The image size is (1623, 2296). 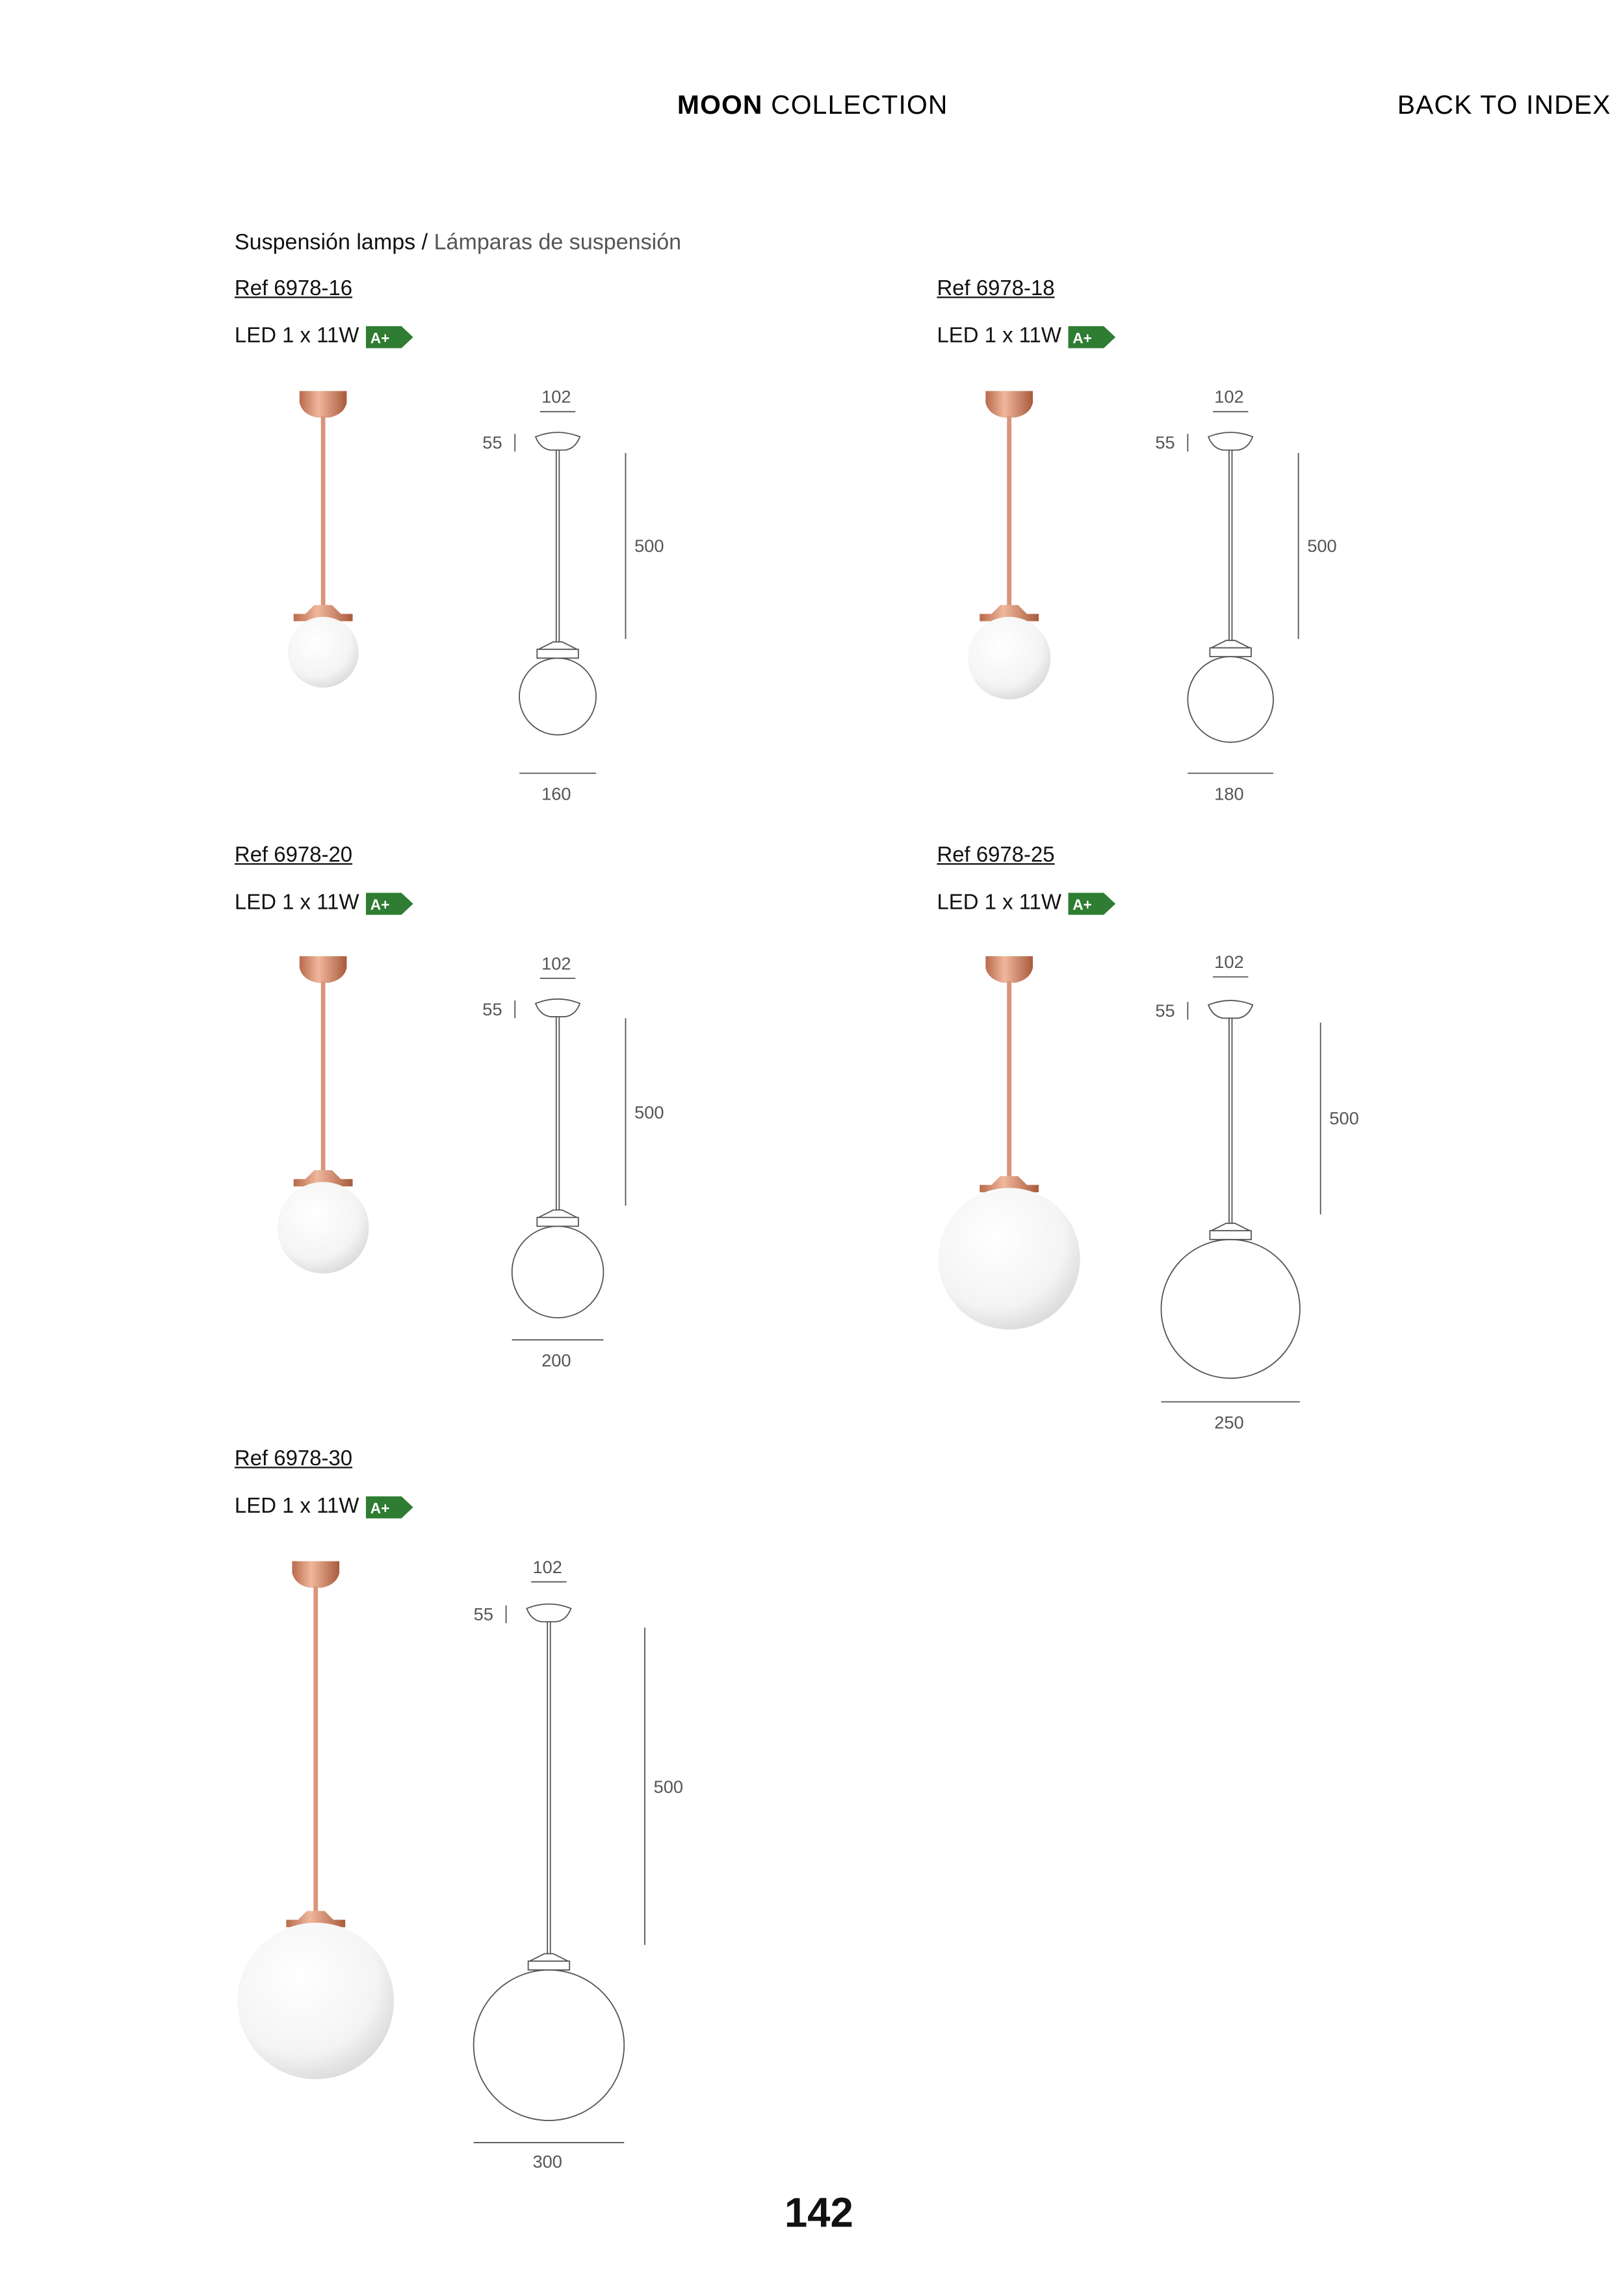 I want to click on back-to-index-link: BACK TO INDEX, so click(x=1504, y=105).